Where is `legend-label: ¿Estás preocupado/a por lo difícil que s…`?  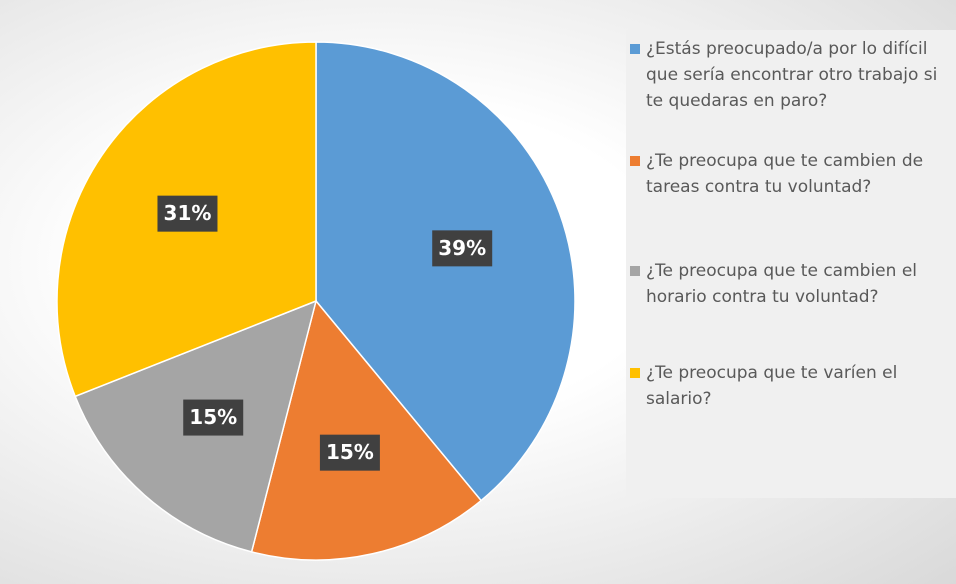
legend-label: ¿Estás preocupado/a por lo difícil que s… is located at coordinates (792, 75).